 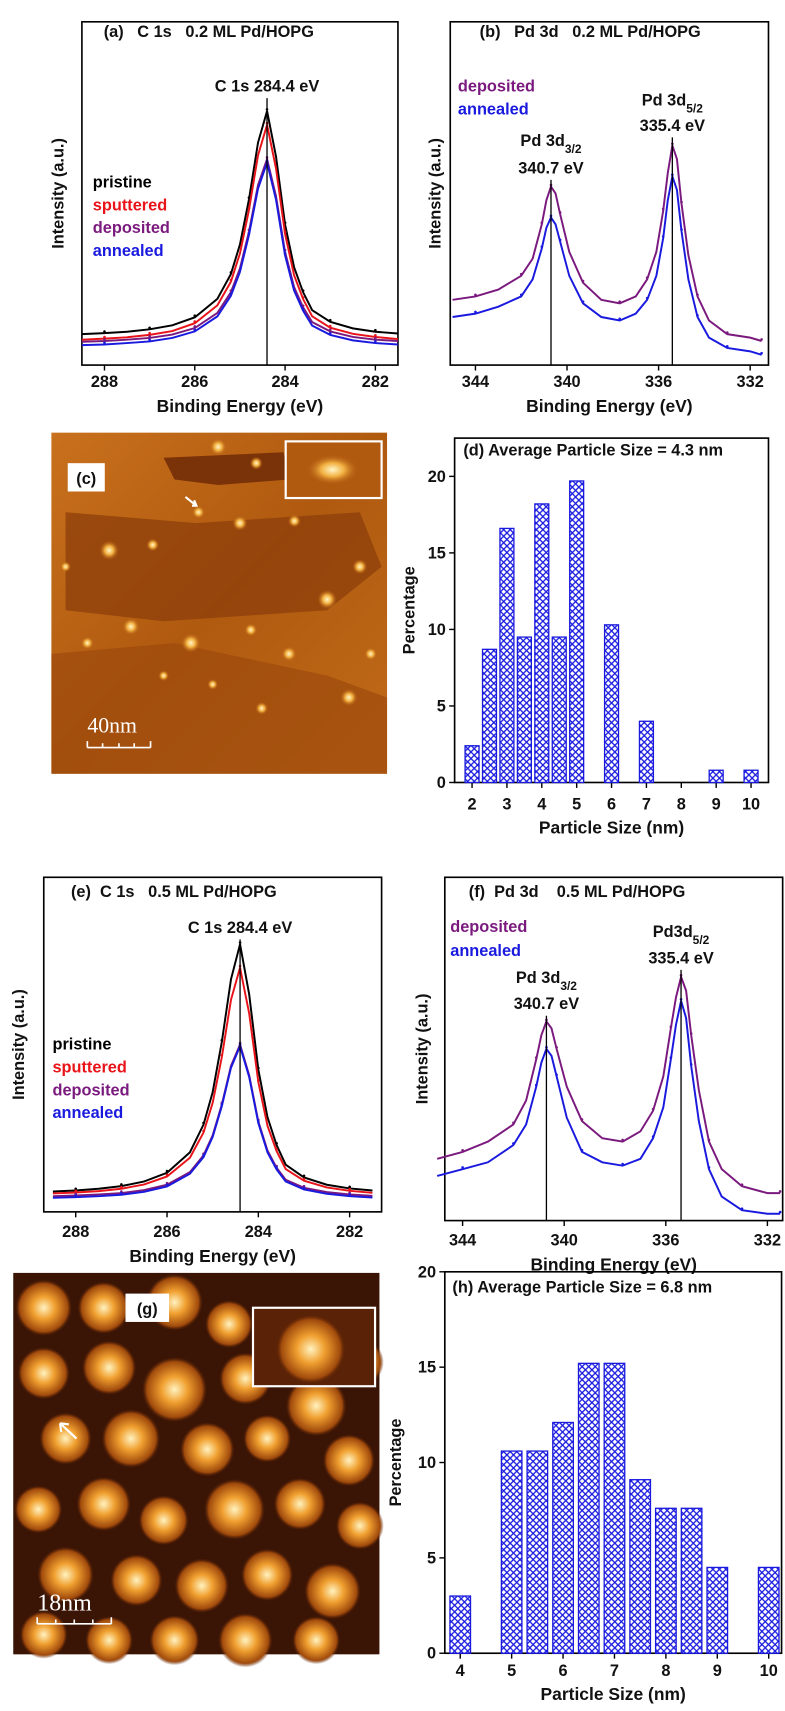 I want to click on x-tick-label: 4, so click(x=541, y=805).